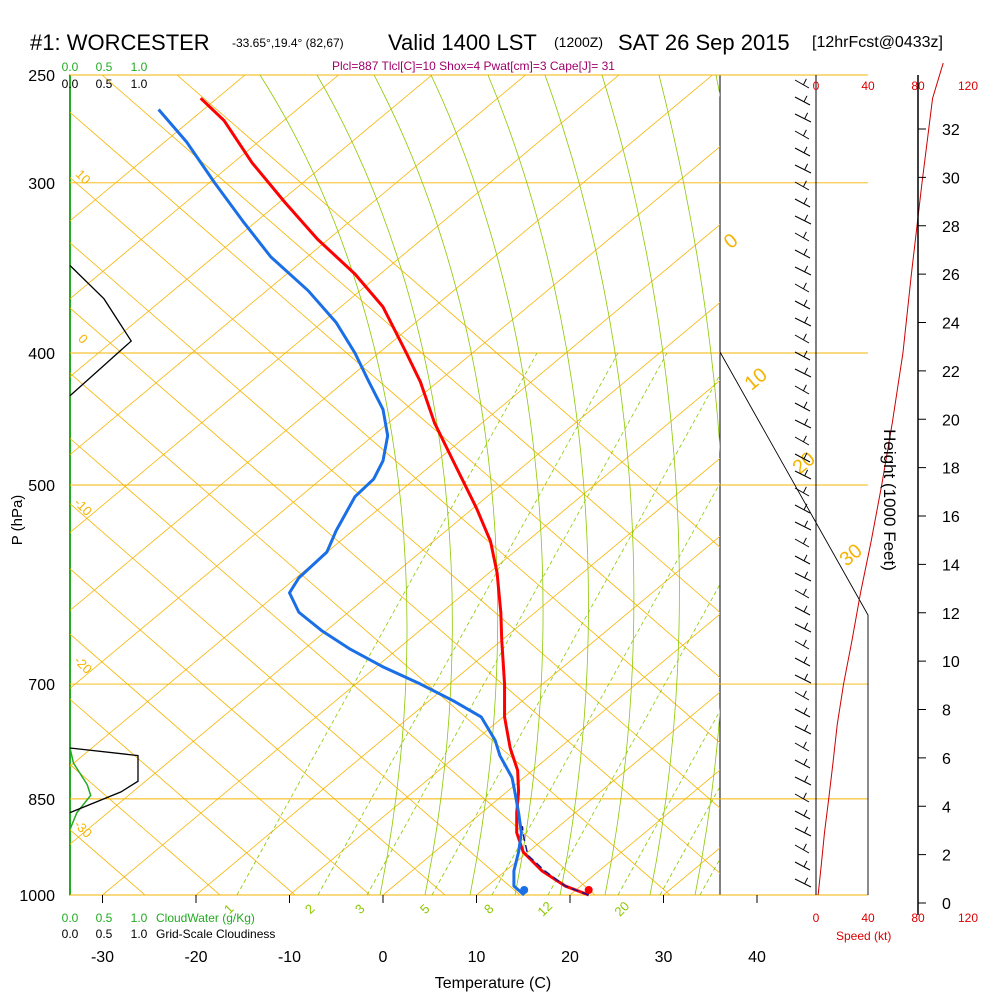 The width and height of the screenshot is (1000, 1000). What do you see at coordinates (462, 42) in the screenshot?
I see `valid-time: Valid 1400 LST` at bounding box center [462, 42].